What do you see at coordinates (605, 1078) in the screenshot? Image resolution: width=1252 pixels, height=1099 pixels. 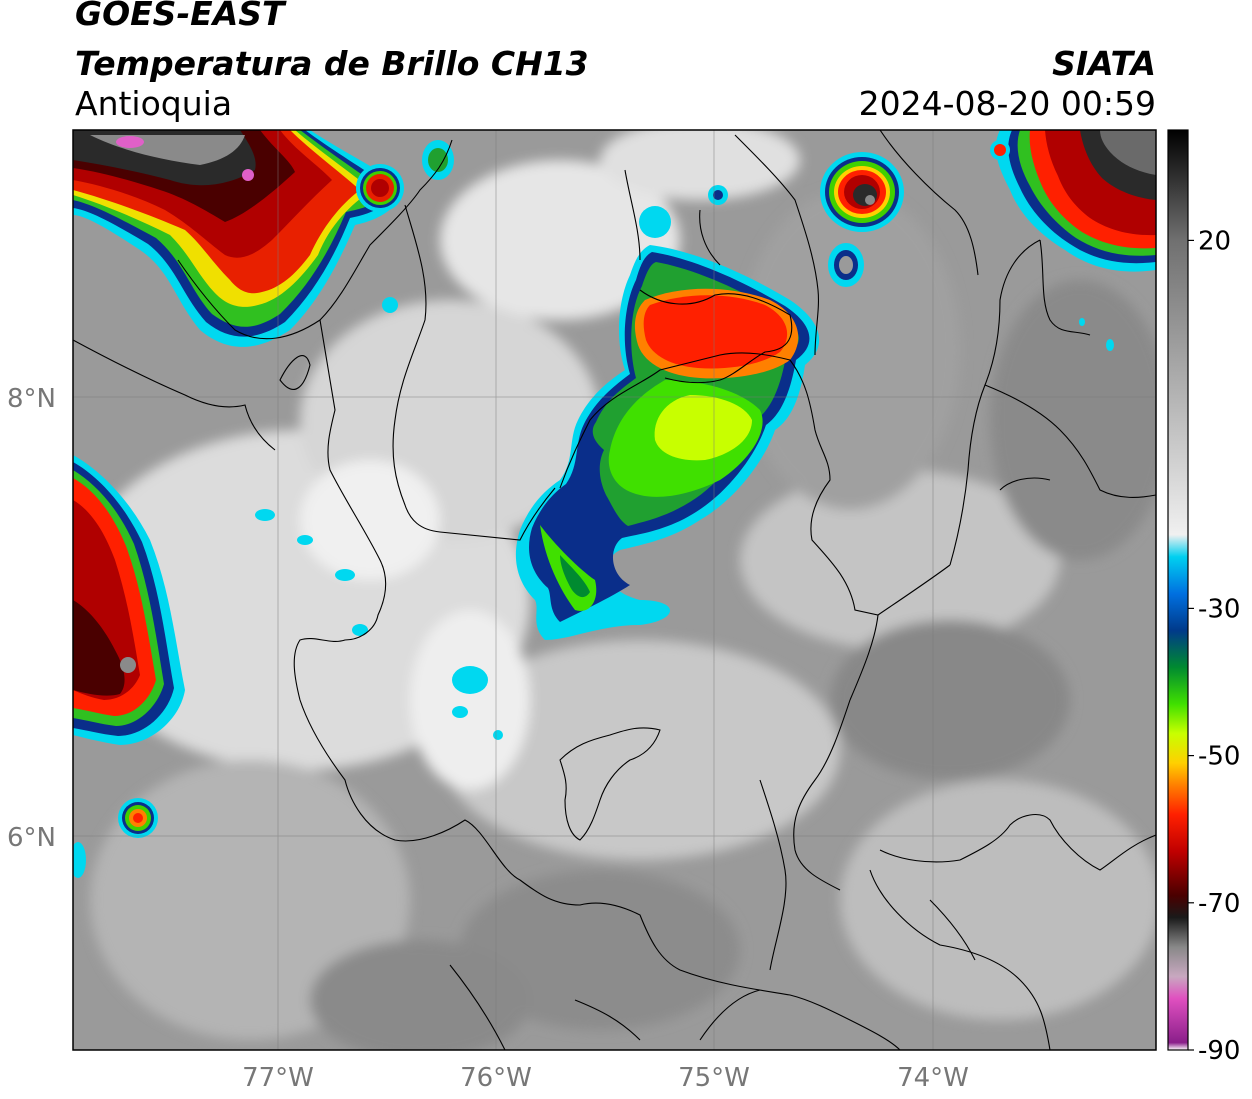 I see `longitude-labels: 77°W 76°W 75°W 74°W` at bounding box center [605, 1078].